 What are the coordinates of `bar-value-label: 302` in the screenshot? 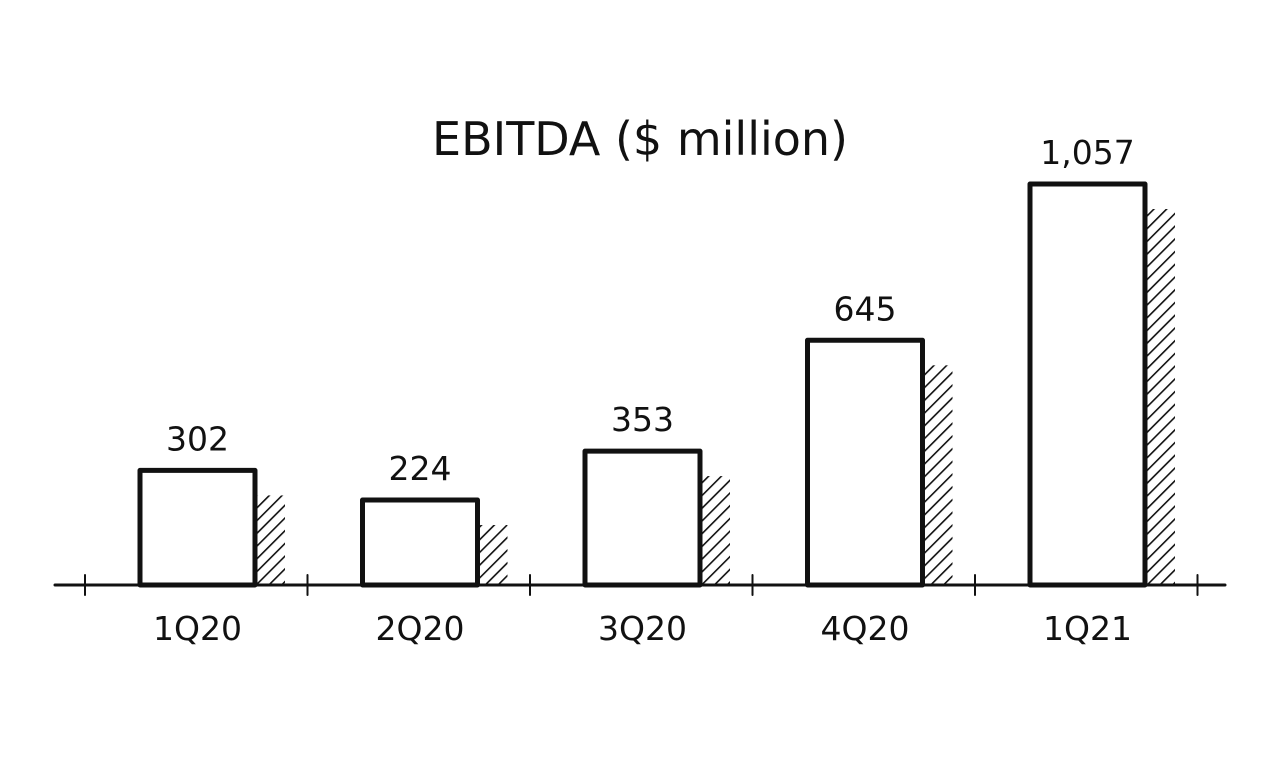 It's located at (197, 438).